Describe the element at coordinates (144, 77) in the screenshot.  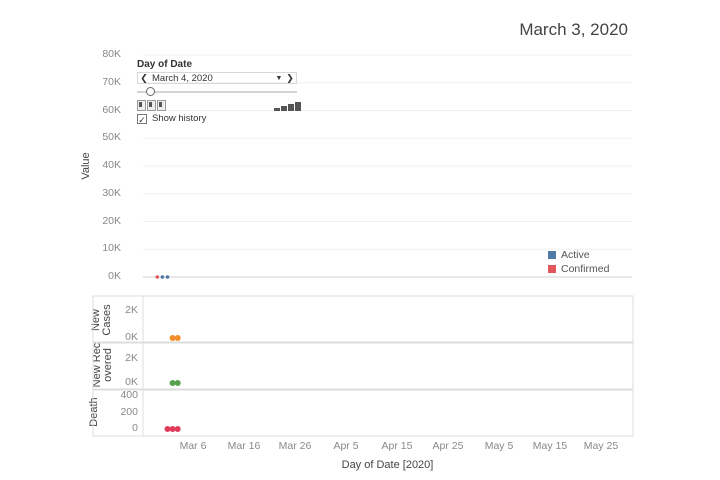
I see `chevron-left-icon: ❮` at that location.